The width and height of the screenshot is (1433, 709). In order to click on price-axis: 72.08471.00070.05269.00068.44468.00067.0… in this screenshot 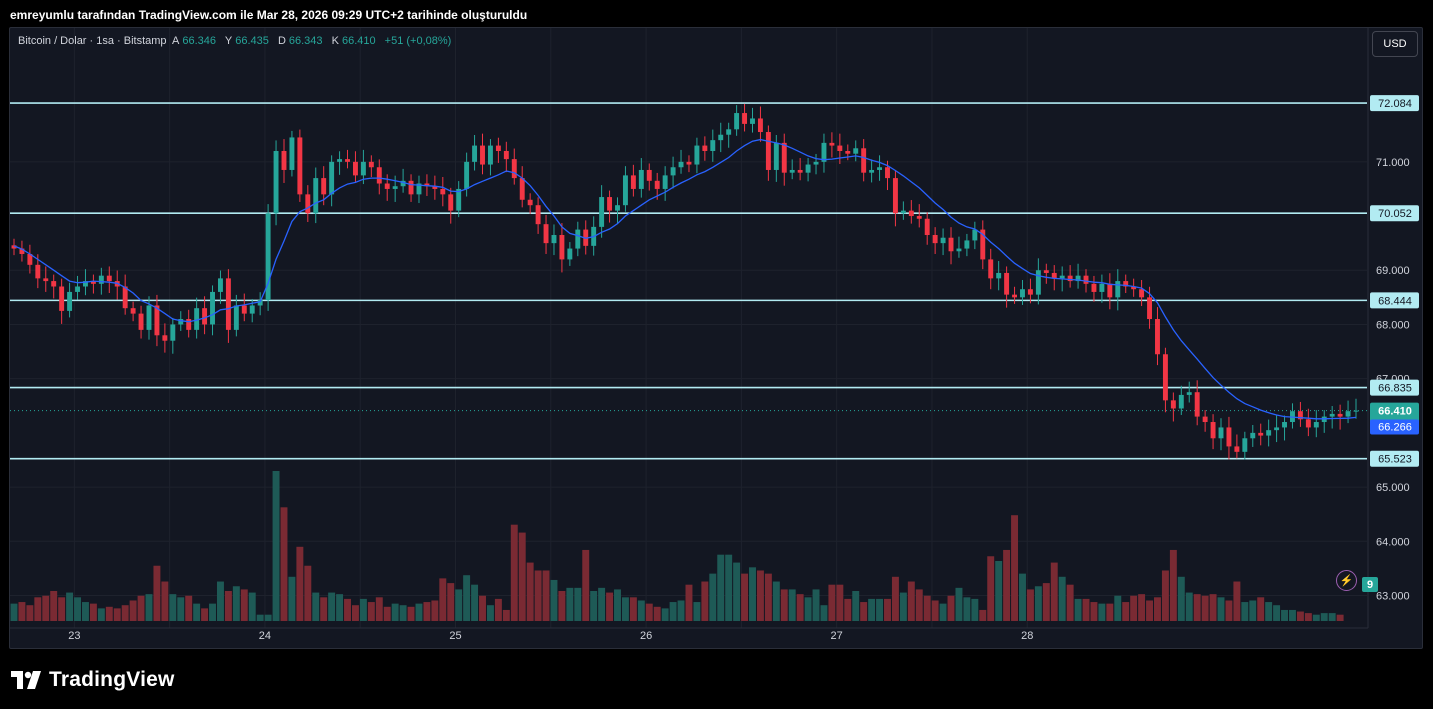, I will do `click(1393, 328)`.